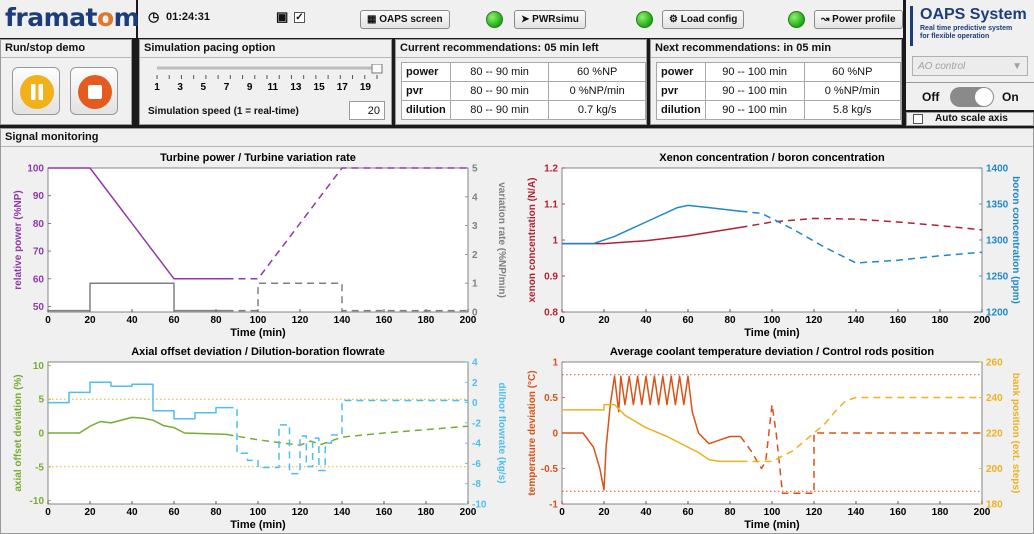  Describe the element at coordinates (970, 119) in the screenshot. I see `autoscale-row: Auto scale axis` at that location.